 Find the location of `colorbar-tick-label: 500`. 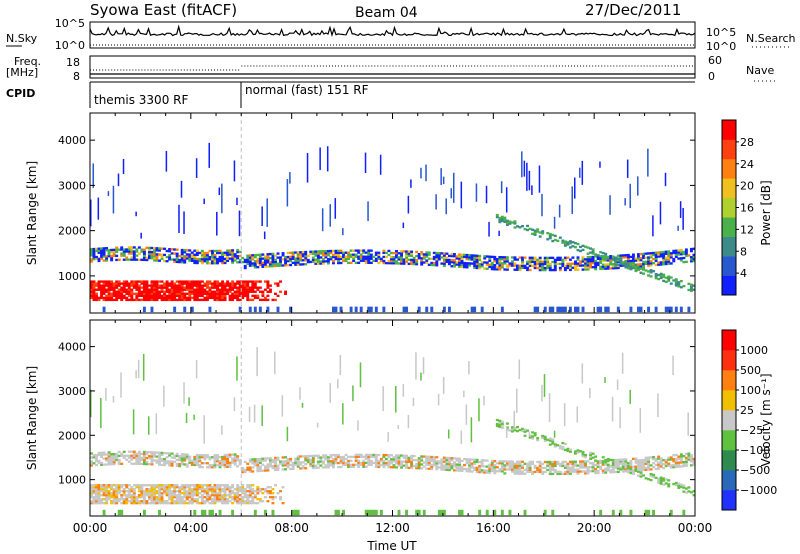

colorbar-tick-label: 500 is located at coordinates (750, 370).